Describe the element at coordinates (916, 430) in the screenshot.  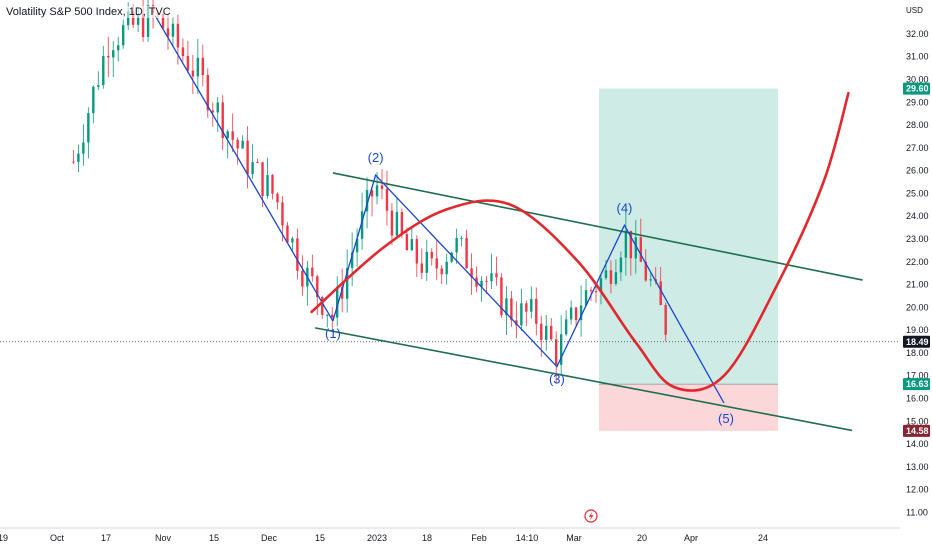
I see `price-tag: 14.58` at that location.